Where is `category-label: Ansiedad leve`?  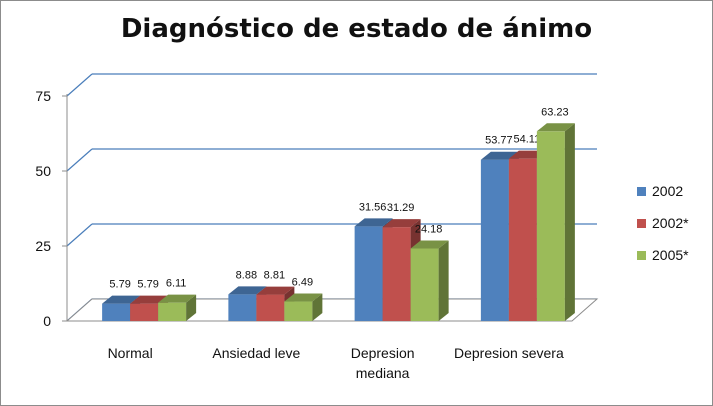 category-label: Ansiedad leve is located at coordinates (256, 353).